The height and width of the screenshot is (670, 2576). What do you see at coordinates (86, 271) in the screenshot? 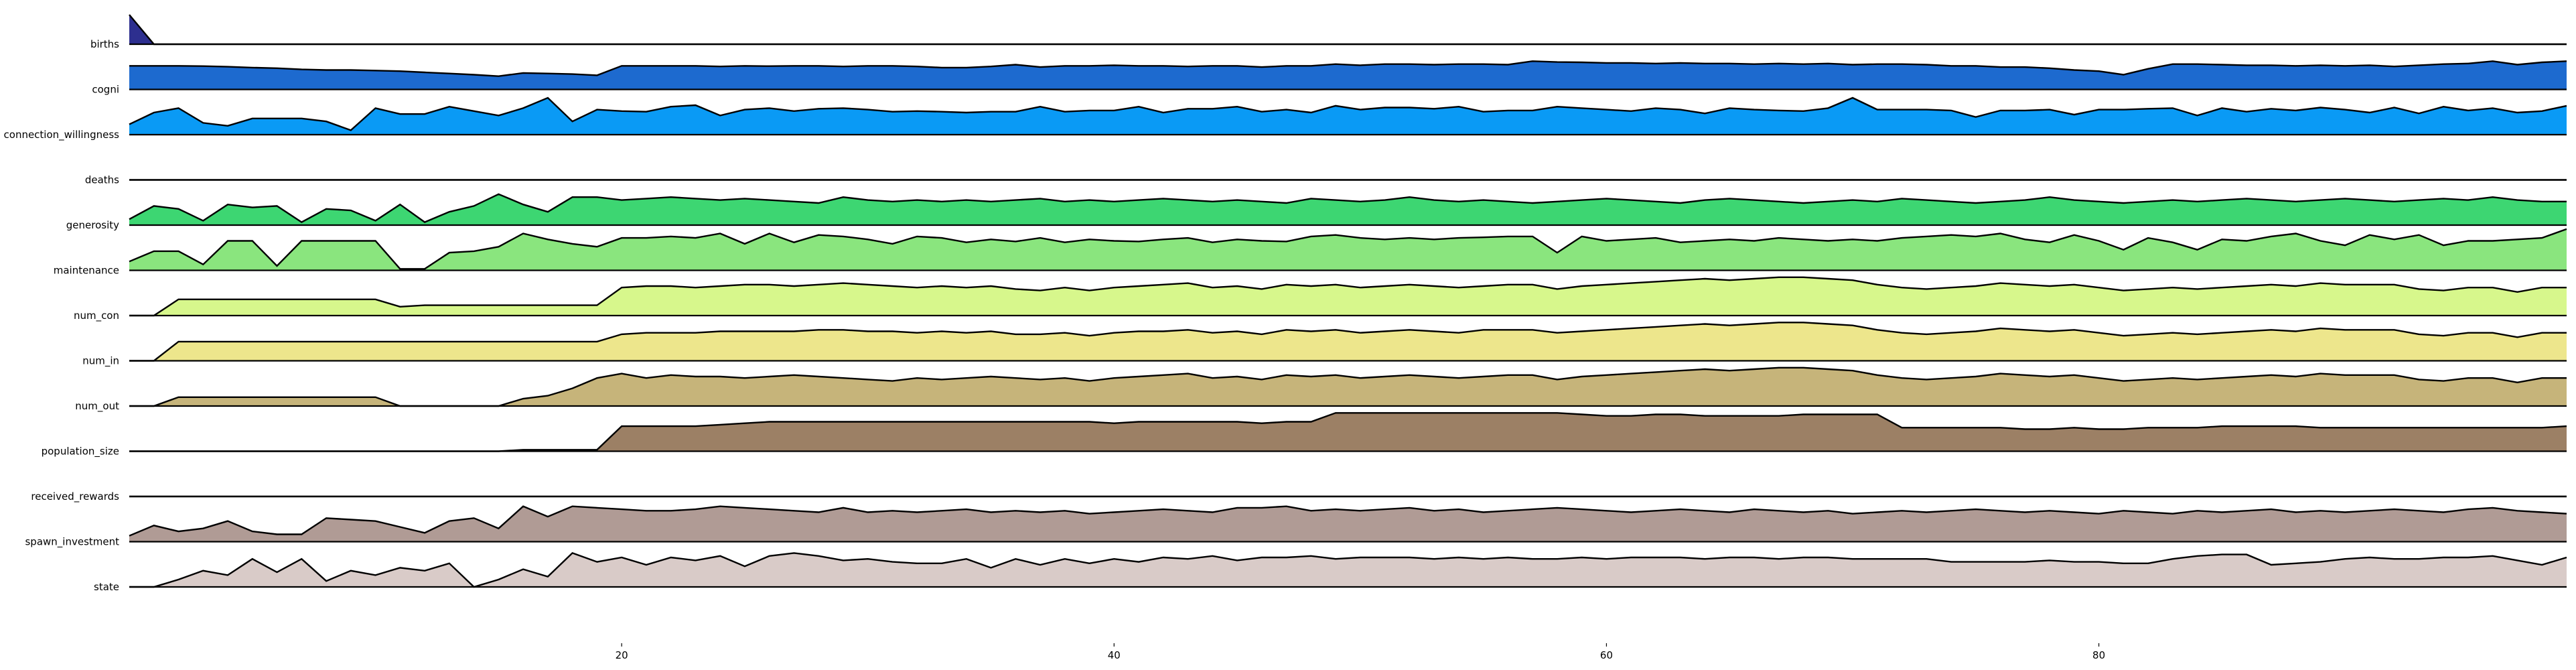
I see `row-label-maintenance: maintenance` at bounding box center [86, 271].